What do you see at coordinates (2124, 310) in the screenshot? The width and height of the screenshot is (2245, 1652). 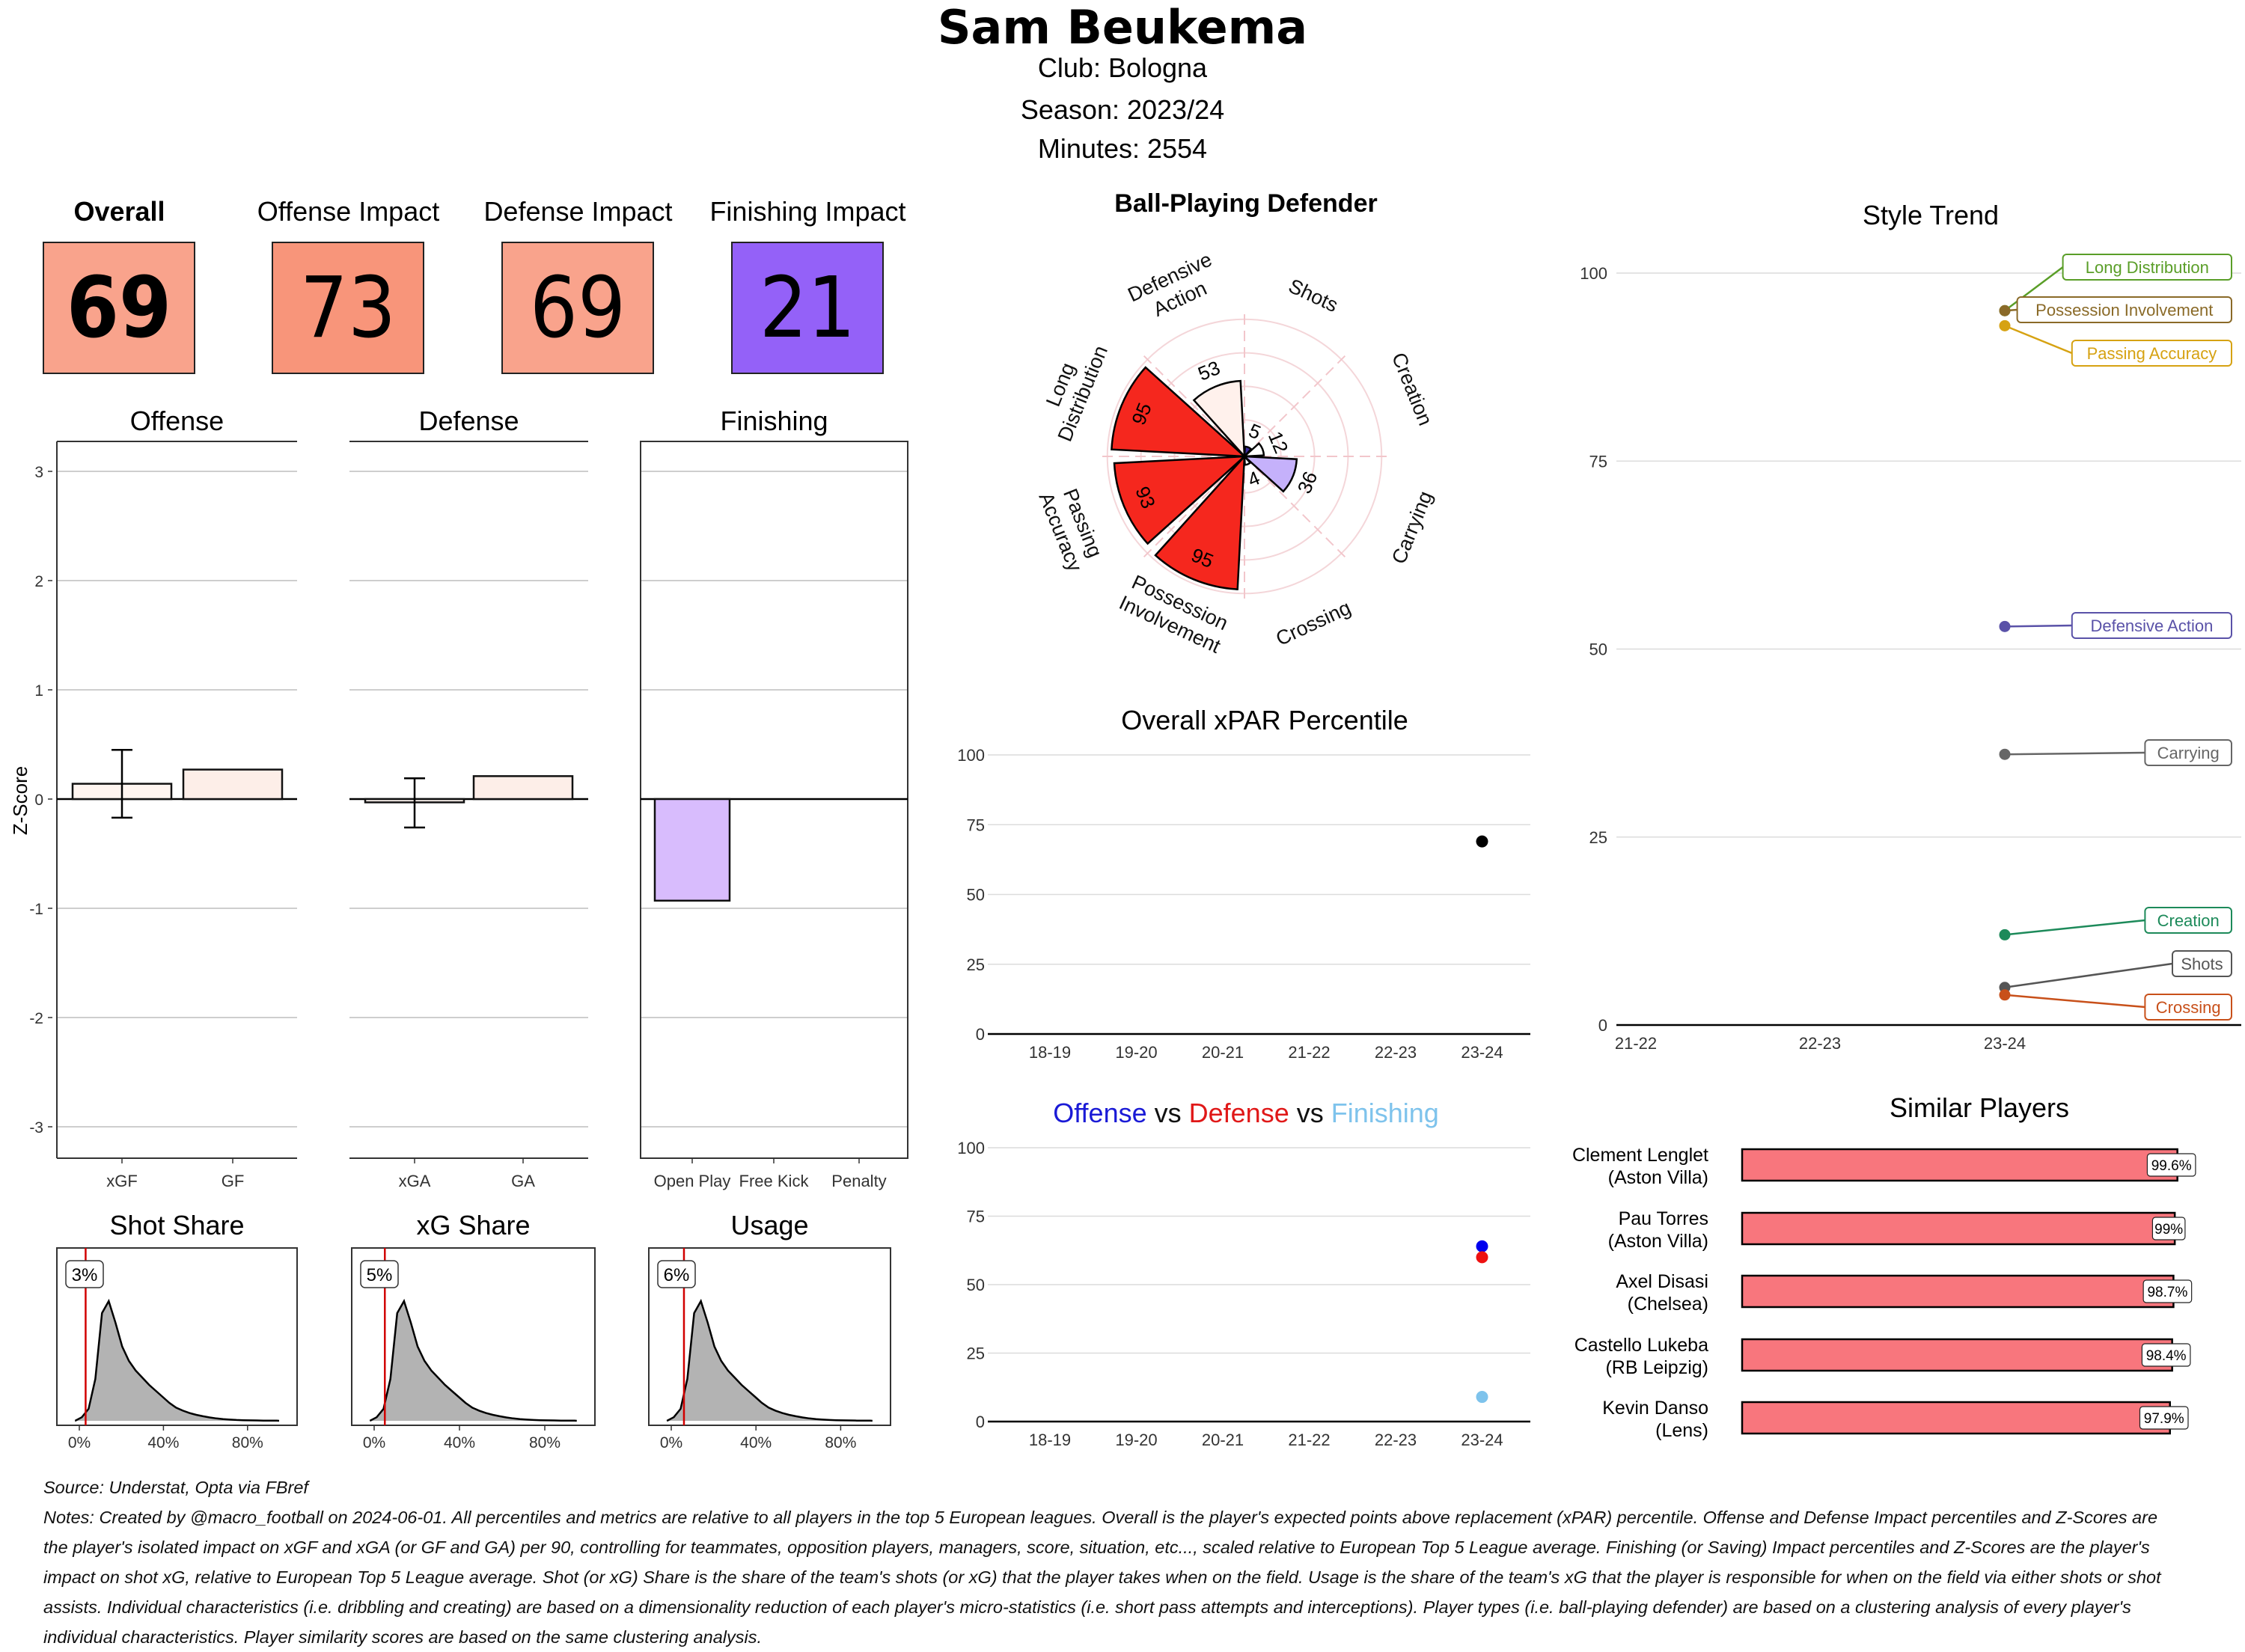 I see `style-label: Possession Involvement` at bounding box center [2124, 310].